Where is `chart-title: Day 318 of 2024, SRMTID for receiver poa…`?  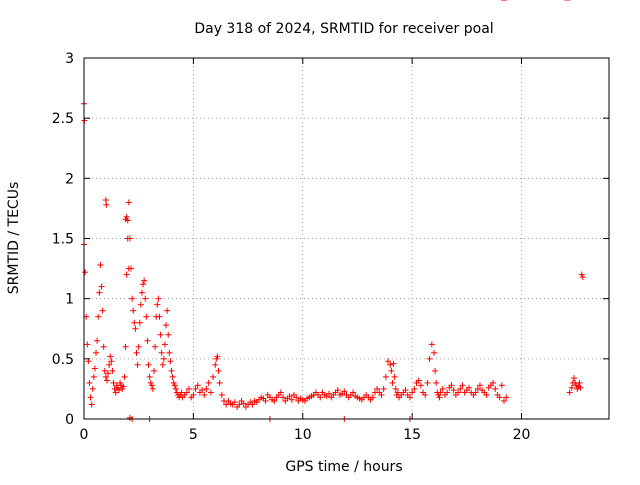 chart-title: Day 318 of 2024, SRMTID for receiver poa… is located at coordinates (343, 29).